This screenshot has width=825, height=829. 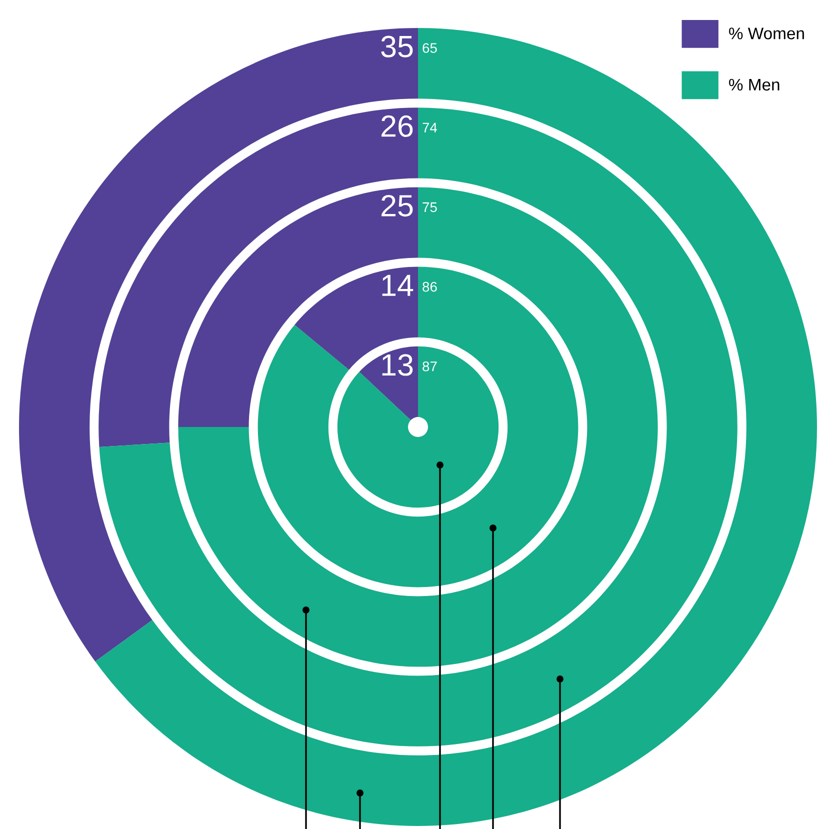 I want to click on legend-label: % Men, so click(x=754, y=84).